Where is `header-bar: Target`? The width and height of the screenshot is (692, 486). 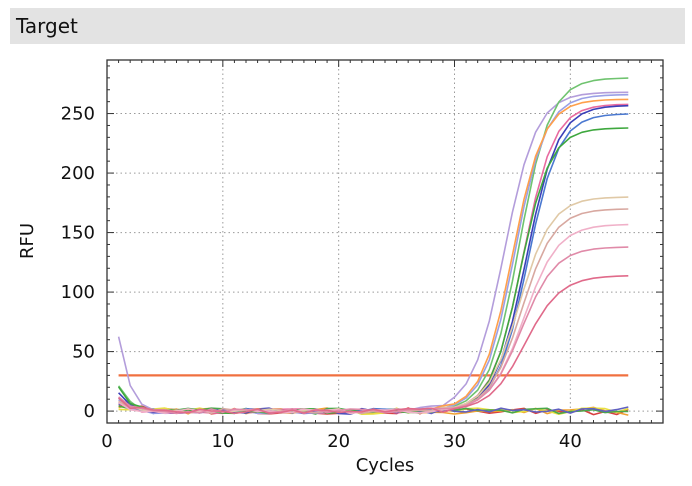
header-bar: Target is located at coordinates (347, 26).